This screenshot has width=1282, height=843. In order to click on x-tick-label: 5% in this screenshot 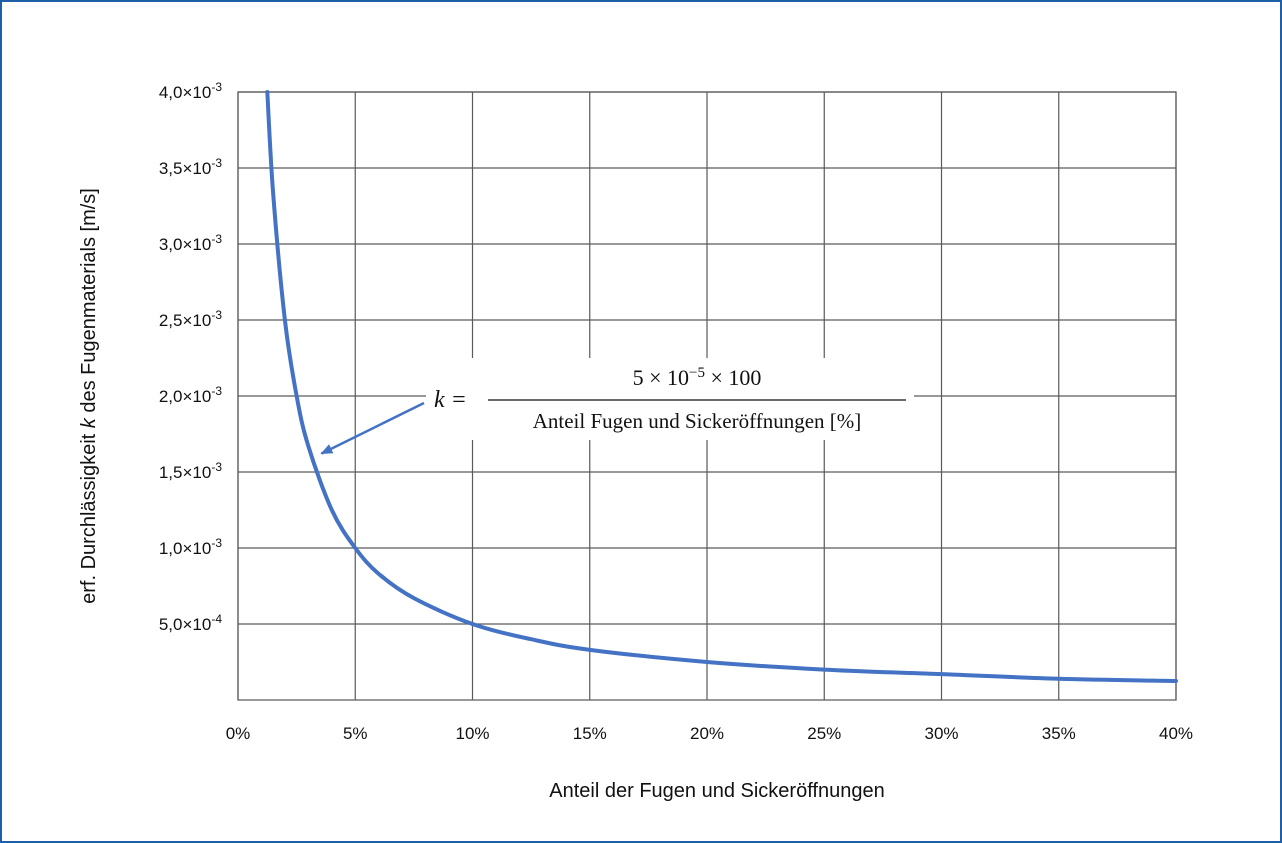, I will do `click(355, 733)`.